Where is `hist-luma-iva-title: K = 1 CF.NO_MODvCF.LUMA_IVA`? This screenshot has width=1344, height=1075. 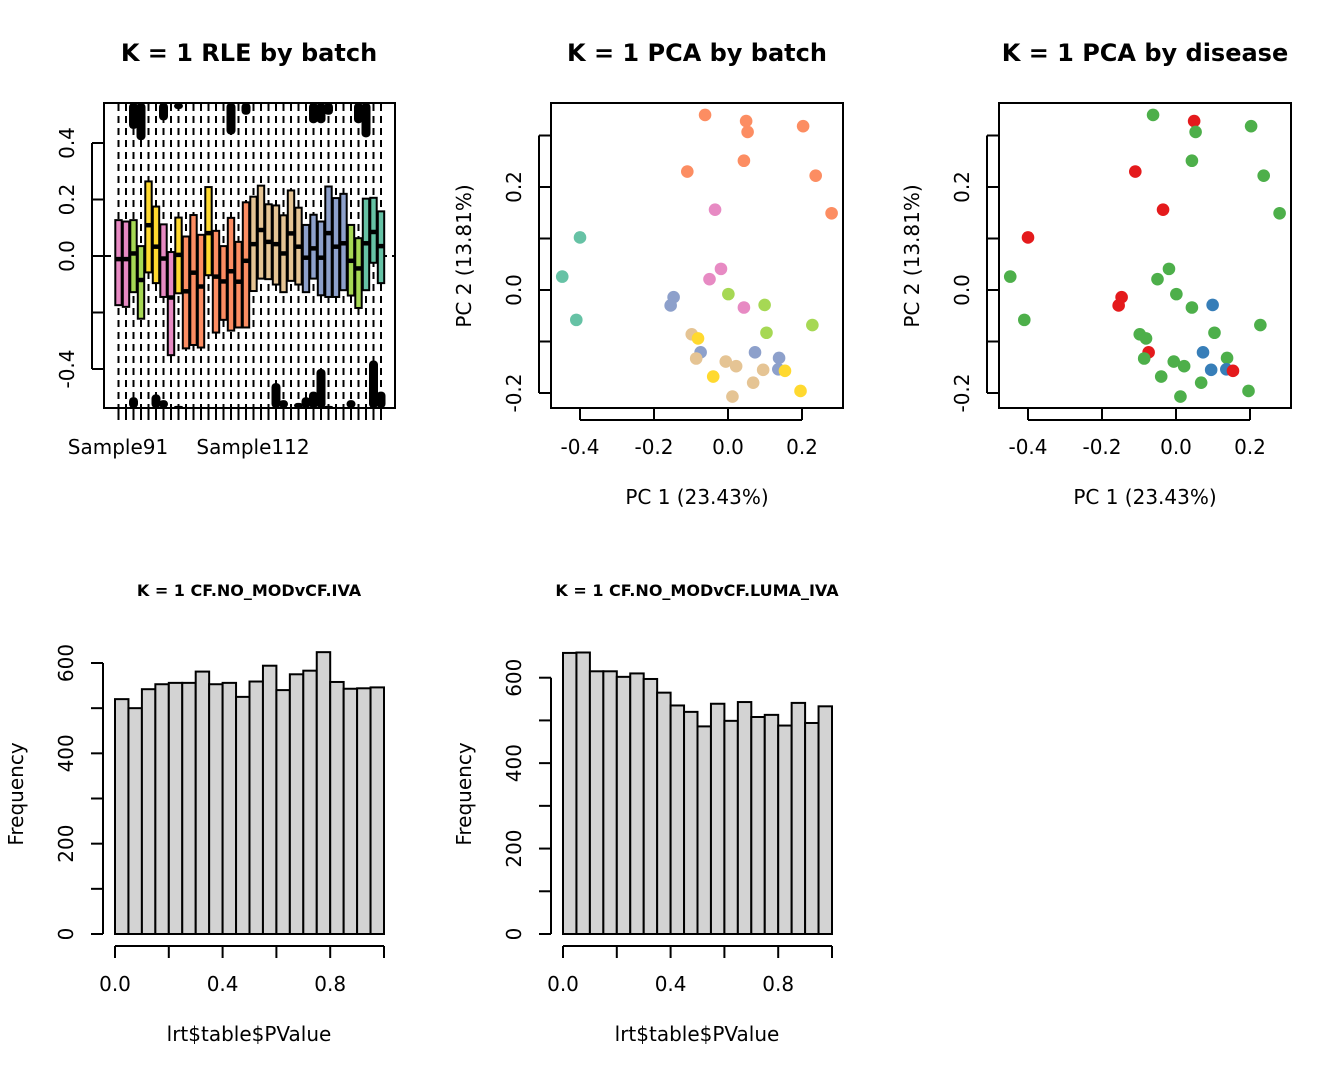
hist-luma-iva-title: K = 1 CF.NO_MODvCF.LUMA_IVA is located at coordinates (697, 590).